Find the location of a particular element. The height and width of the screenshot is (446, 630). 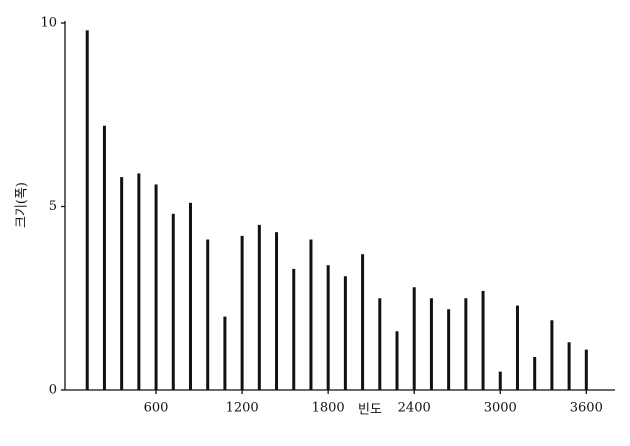

x-tick-label: 1800 is located at coordinates (328, 408).